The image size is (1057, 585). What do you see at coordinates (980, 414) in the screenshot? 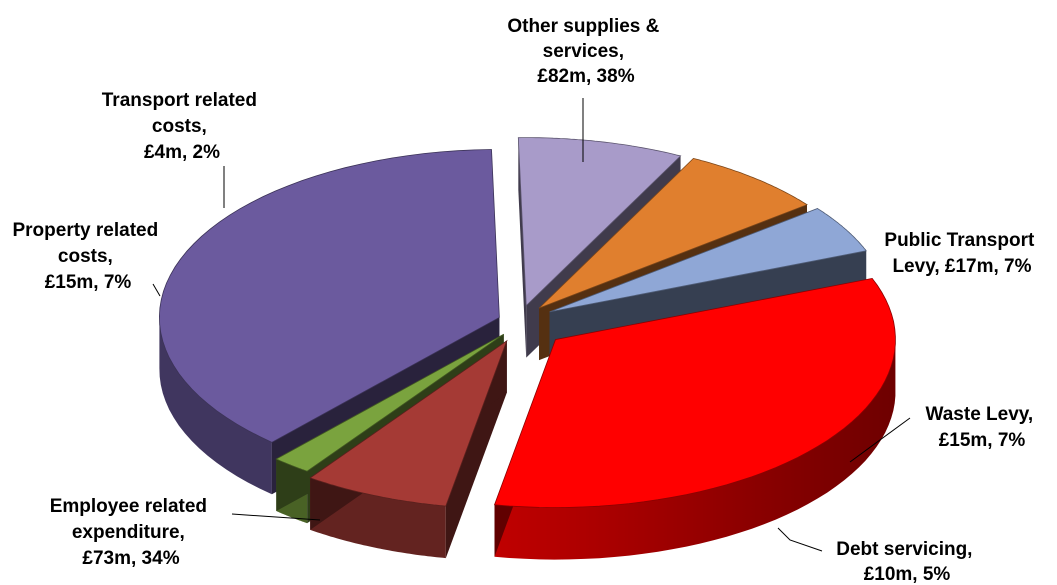
I see `label-line: Waste Levy,` at bounding box center [980, 414].